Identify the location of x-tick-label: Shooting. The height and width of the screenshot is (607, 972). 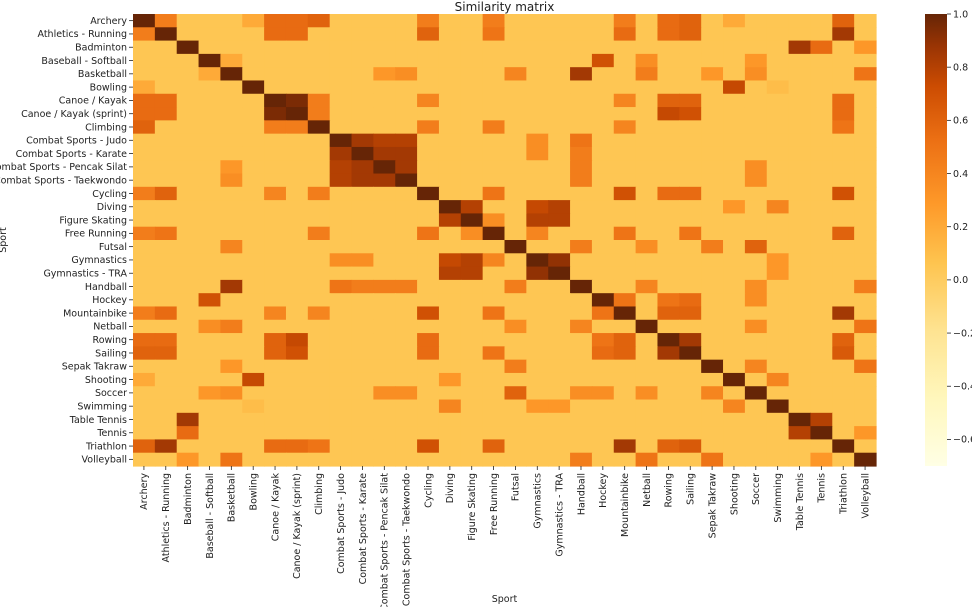
(734, 494).